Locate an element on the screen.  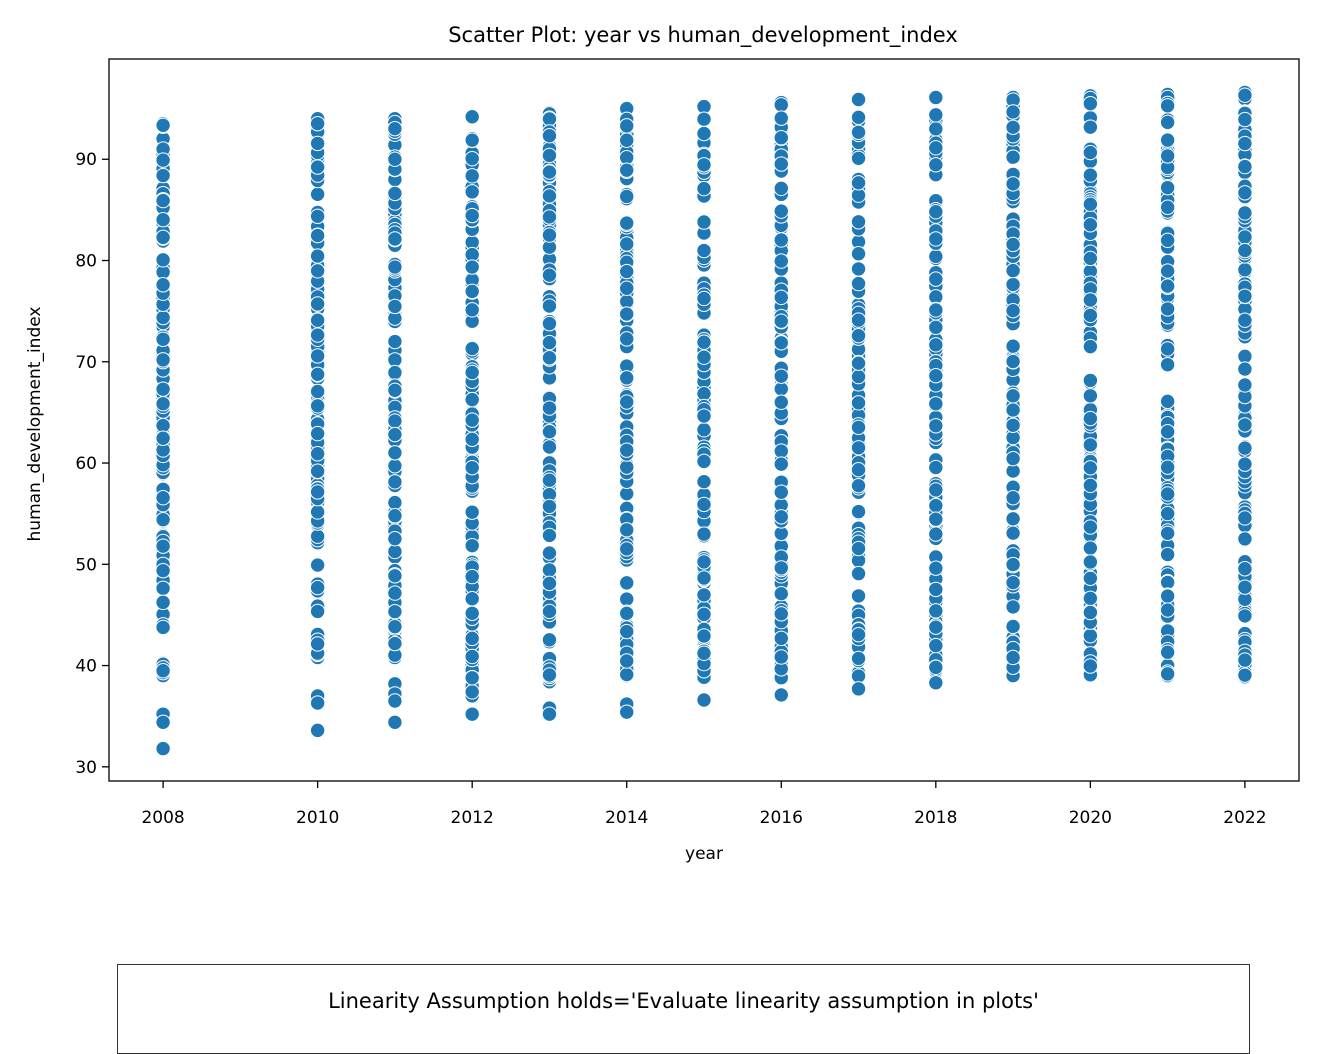
y-axis-ticks: 30 40 50 60 70 80 90 is located at coordinates (92, 464).